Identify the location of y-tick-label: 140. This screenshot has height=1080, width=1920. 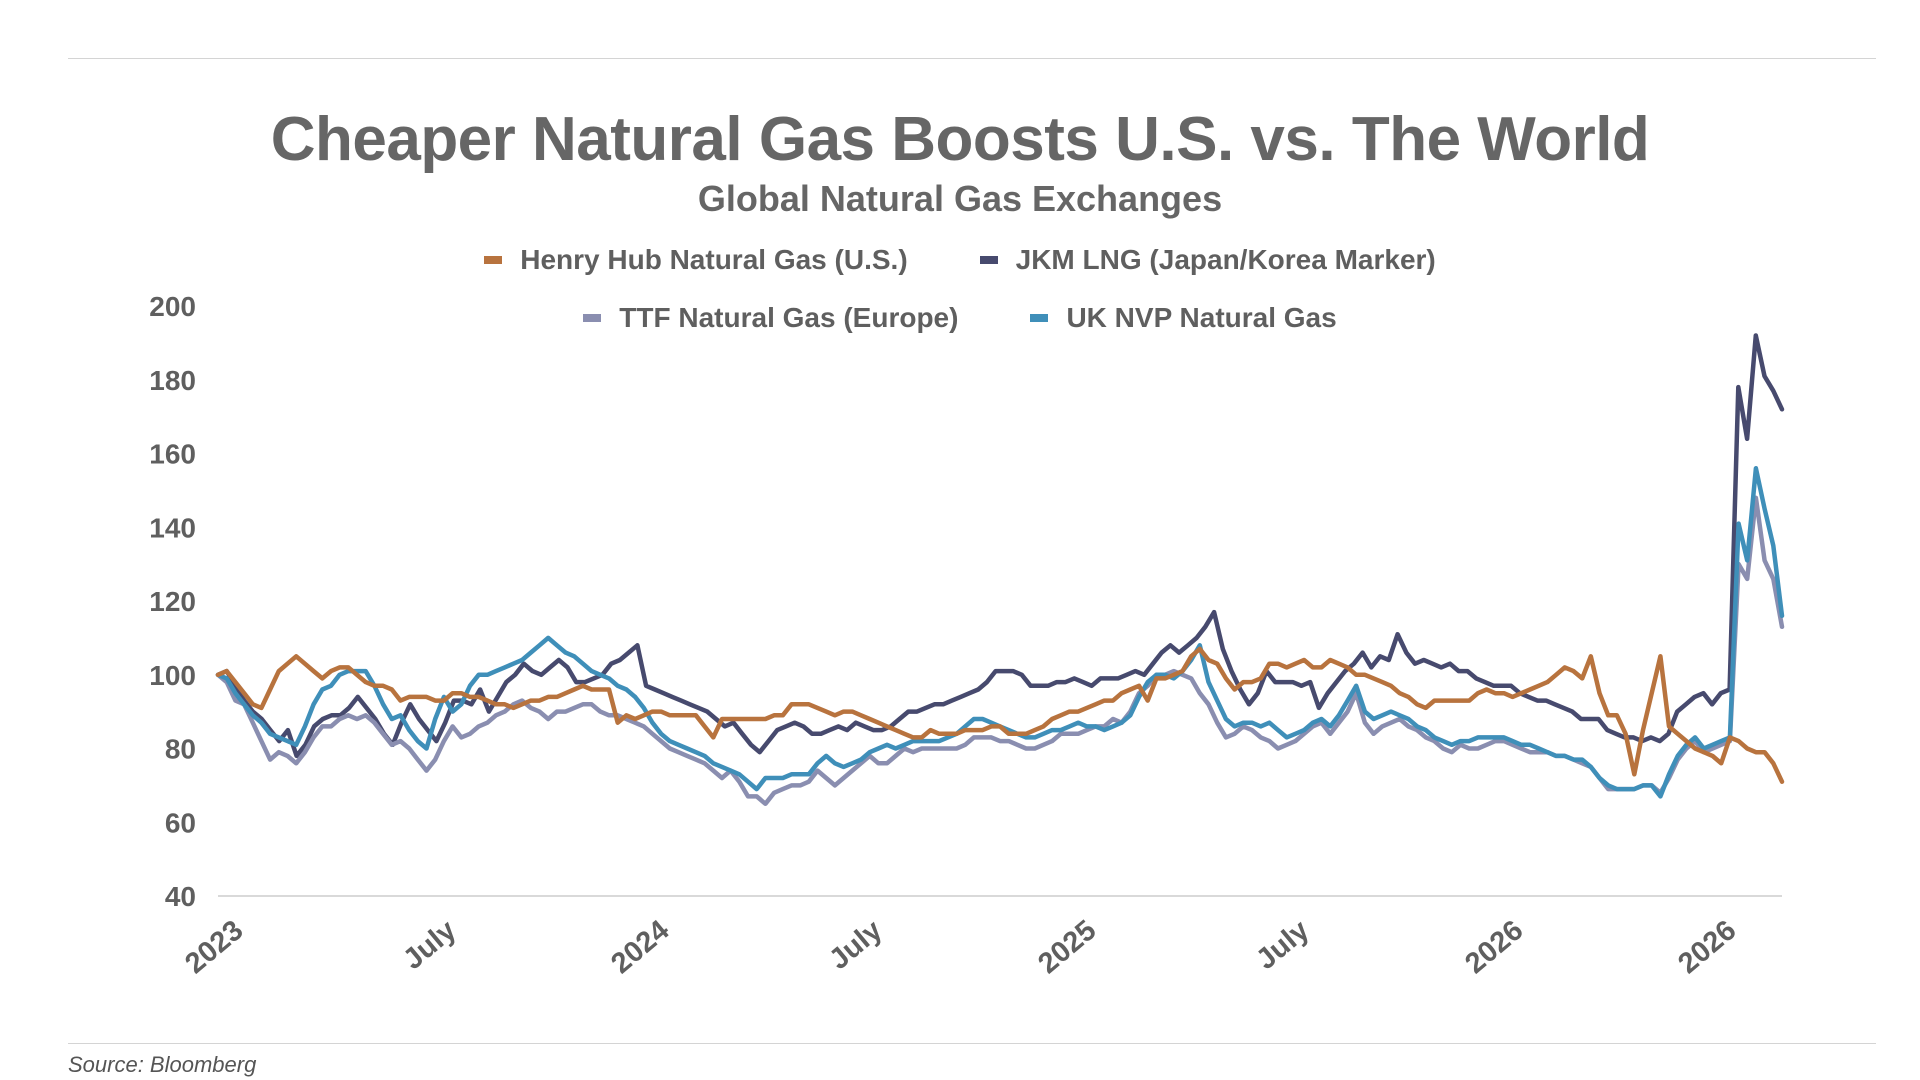
(172, 527).